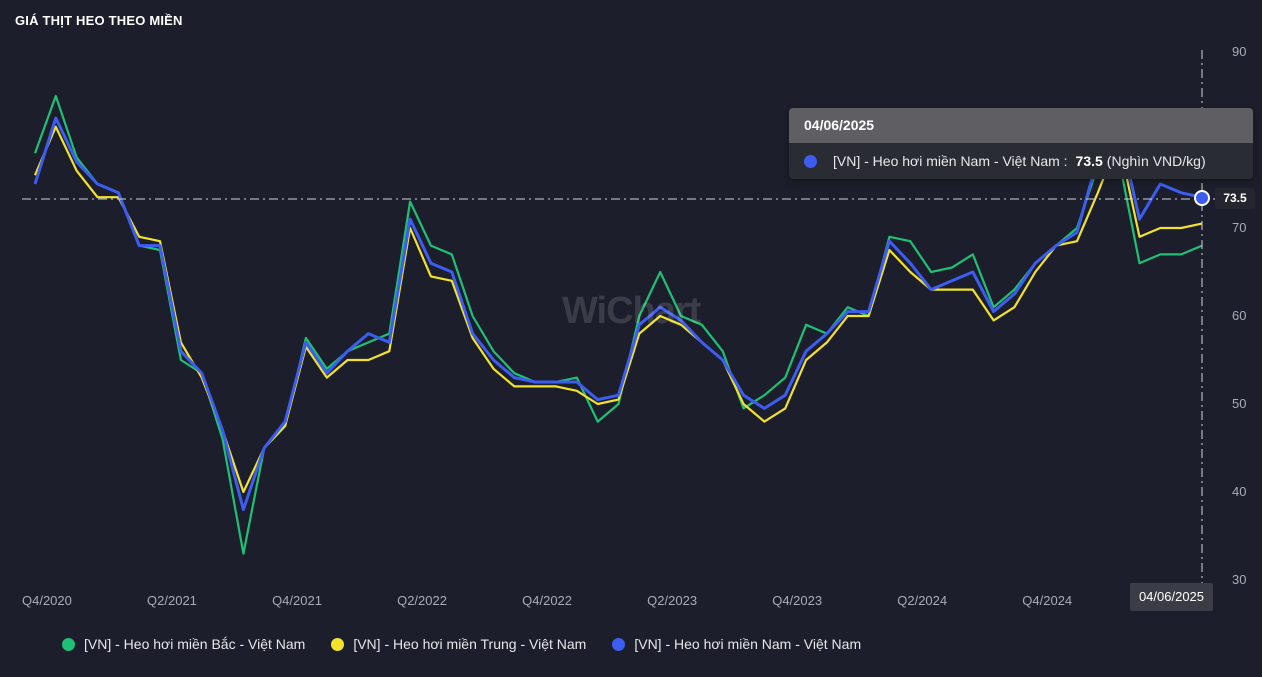 Image resolution: width=1262 pixels, height=677 pixels. What do you see at coordinates (1239, 579) in the screenshot?
I see `y-tick-label: 30` at bounding box center [1239, 579].